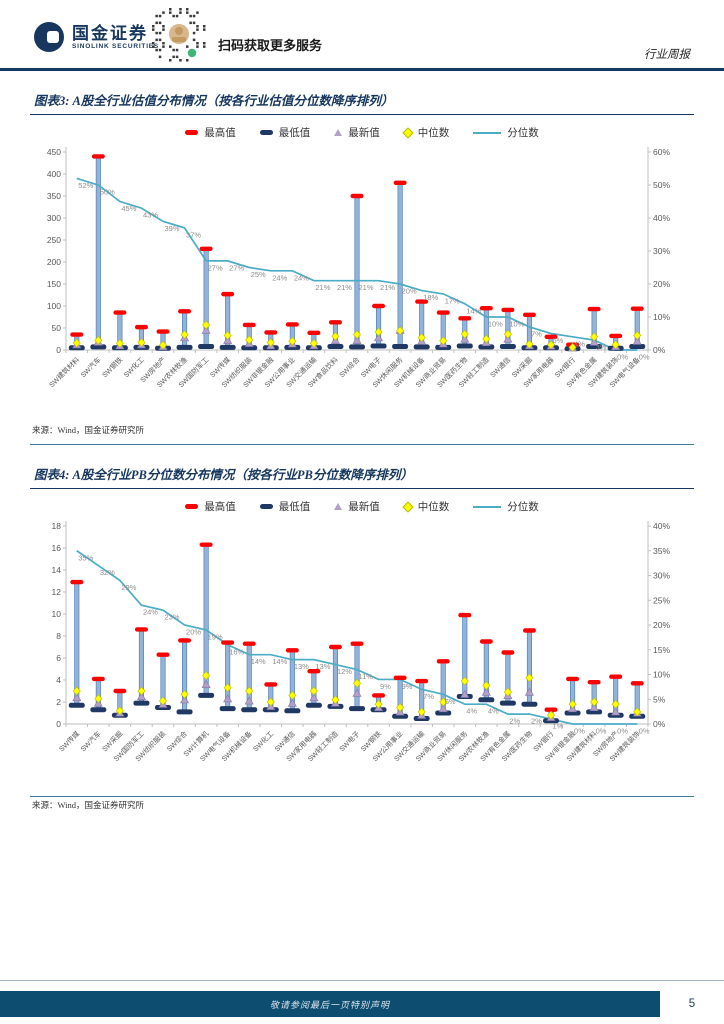  I want to click on svg-text: 12, so click(57, 592).